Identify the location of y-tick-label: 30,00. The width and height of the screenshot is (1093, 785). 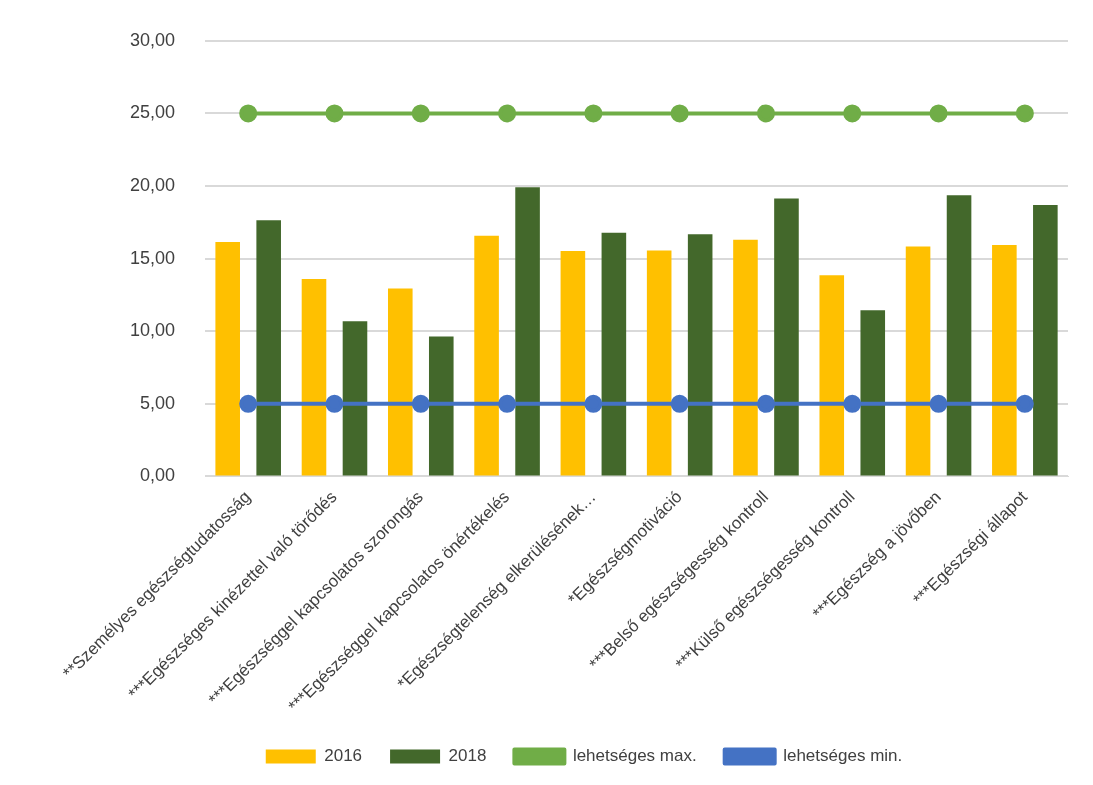
(153, 39).